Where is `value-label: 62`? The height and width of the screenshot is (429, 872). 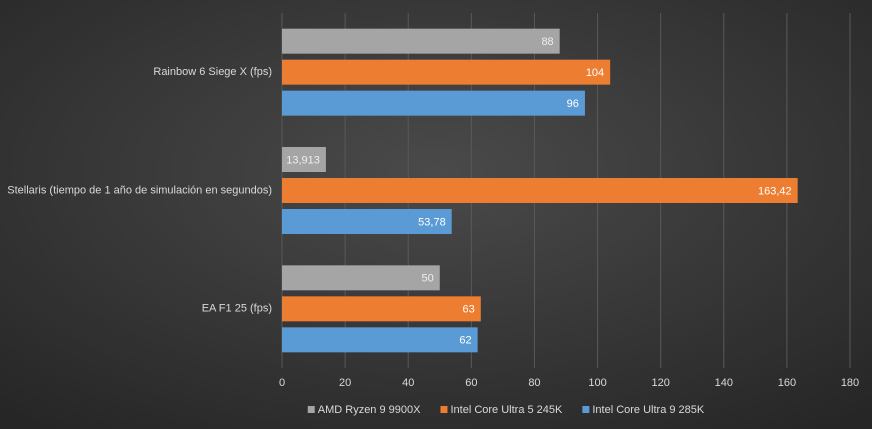
value-label: 62 is located at coordinates (465, 341).